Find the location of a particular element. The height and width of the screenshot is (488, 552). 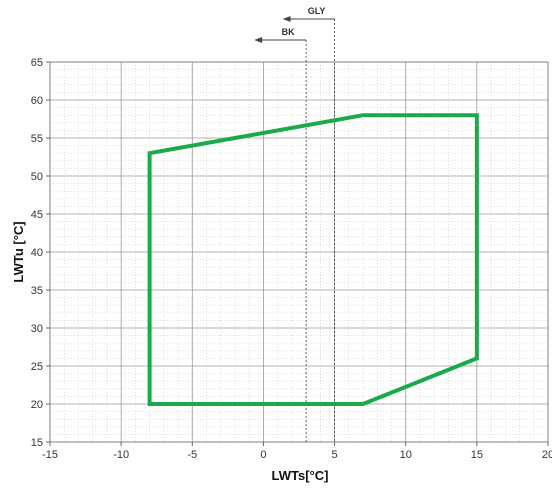

x-tick-label: -15 is located at coordinates (50, 455).